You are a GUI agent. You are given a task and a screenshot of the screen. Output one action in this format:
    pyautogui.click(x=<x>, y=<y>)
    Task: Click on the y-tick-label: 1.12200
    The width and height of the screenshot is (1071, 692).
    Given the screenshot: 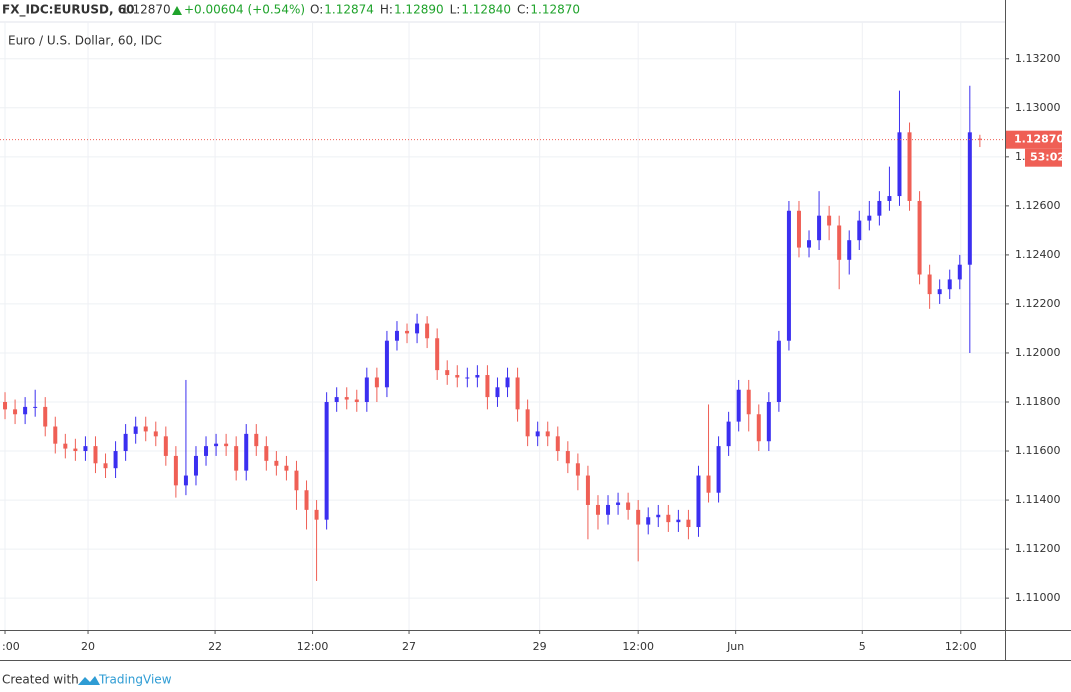 What is the action you would take?
    pyautogui.click(x=1038, y=303)
    